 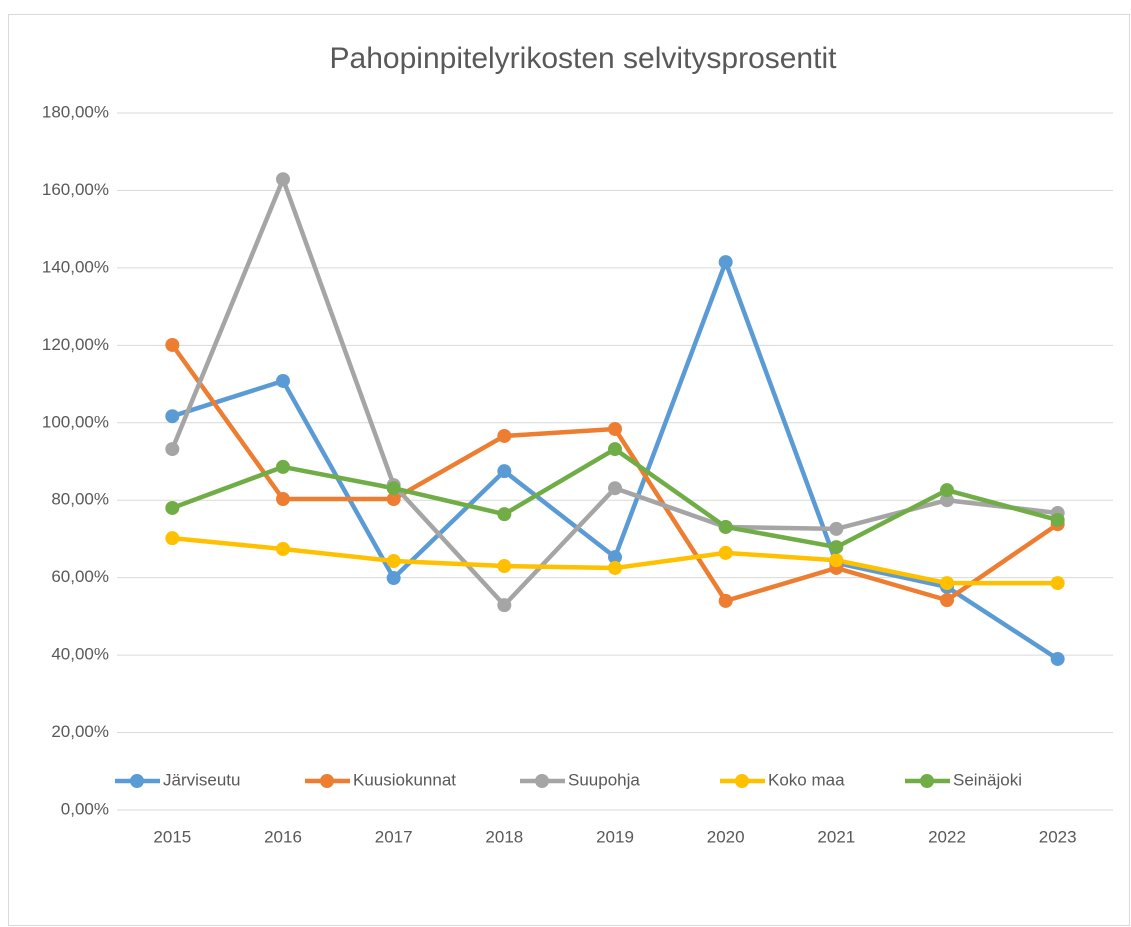 I want to click on x-tick-label: 2016, so click(x=283, y=836).